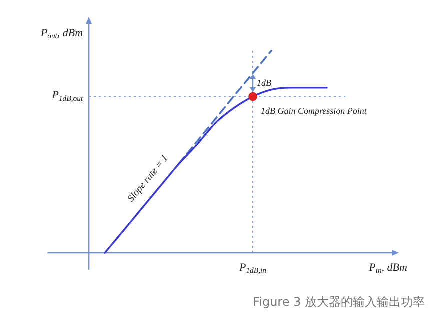 The height and width of the screenshot is (323, 445). Describe the element at coordinates (314, 111) in the screenshot. I see `annotation: 1dB Gain Compression Point` at that location.